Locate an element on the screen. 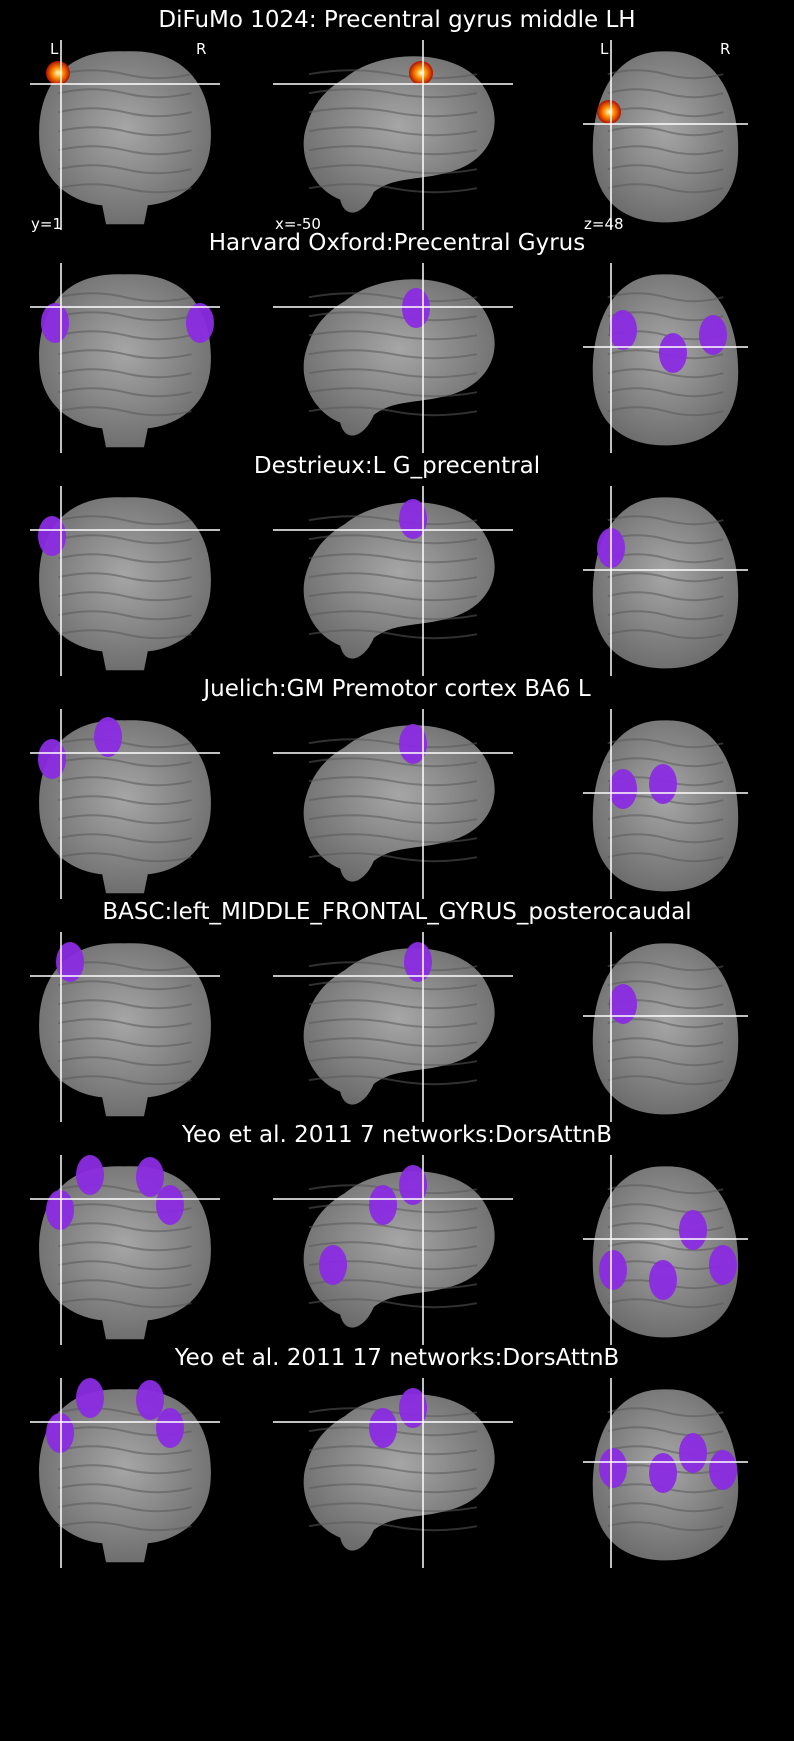  panel-title: Harvard Oxford:Precentral Gyrus is located at coordinates (397, 243).